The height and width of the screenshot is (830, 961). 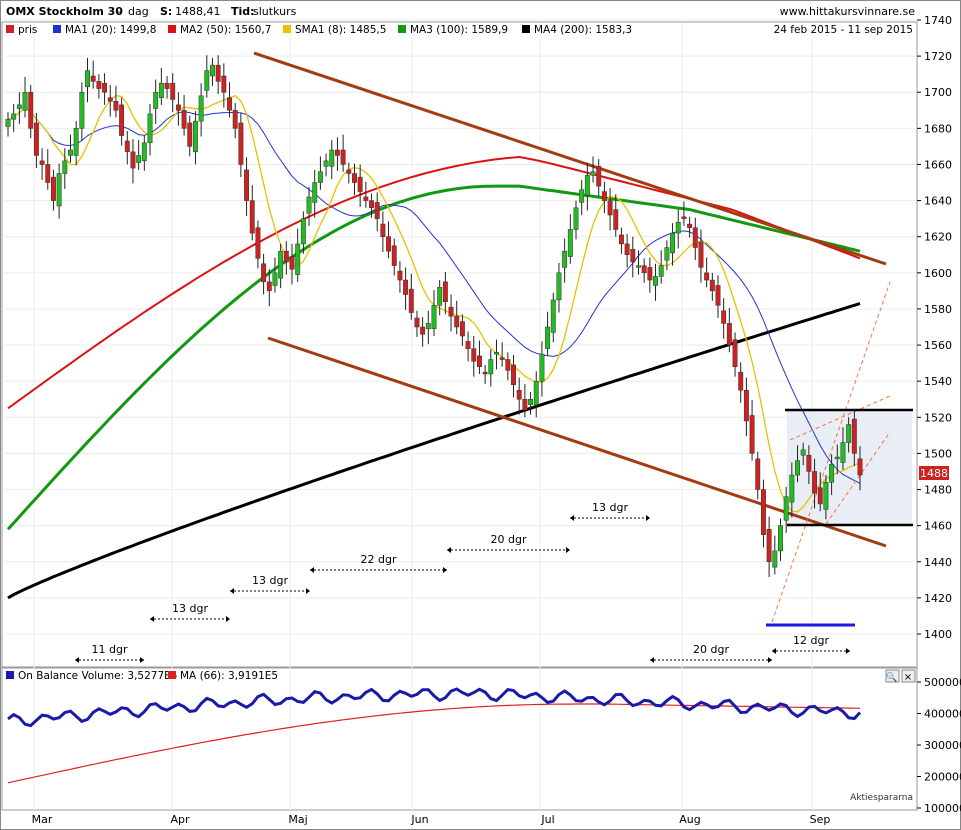 What do you see at coordinates (908, 676) in the screenshot?
I see `close-panel-icon` at bounding box center [908, 676].